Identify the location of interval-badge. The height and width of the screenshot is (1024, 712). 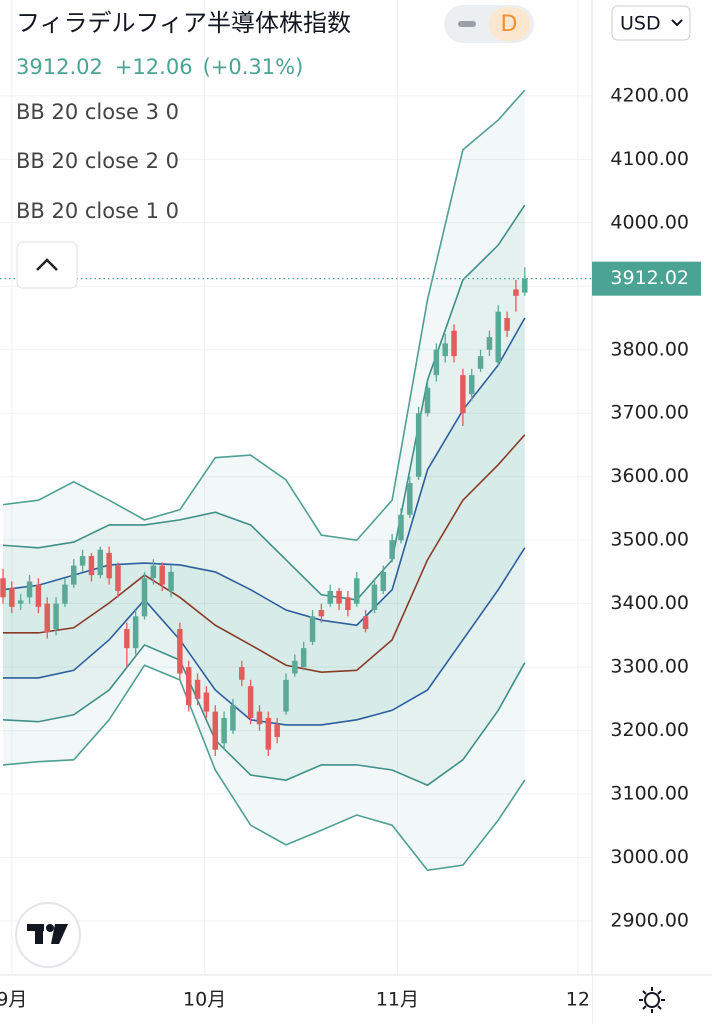
(509, 24).